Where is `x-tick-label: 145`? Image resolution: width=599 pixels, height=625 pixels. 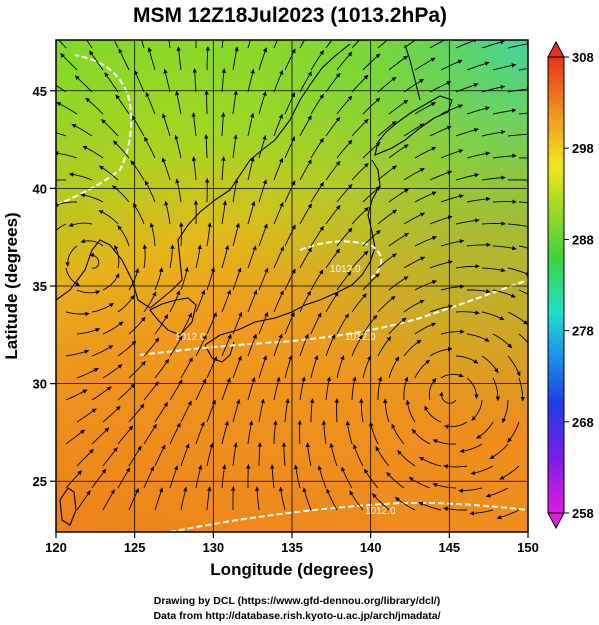 x-tick-label: 145 is located at coordinates (449, 547).